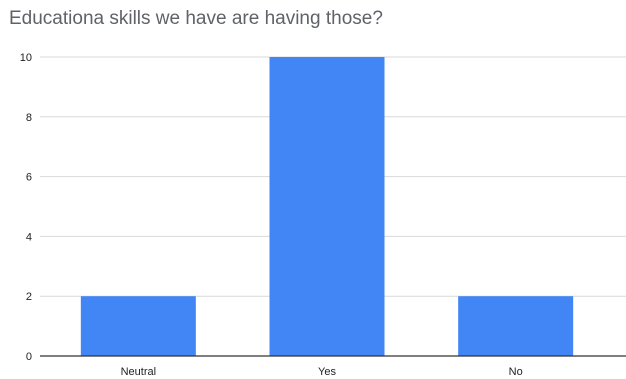 This screenshot has height=379, width=626. What do you see at coordinates (26, 207) in the screenshot?
I see `y-axis-ticks: 0 2 4 6 8 10` at bounding box center [26, 207].